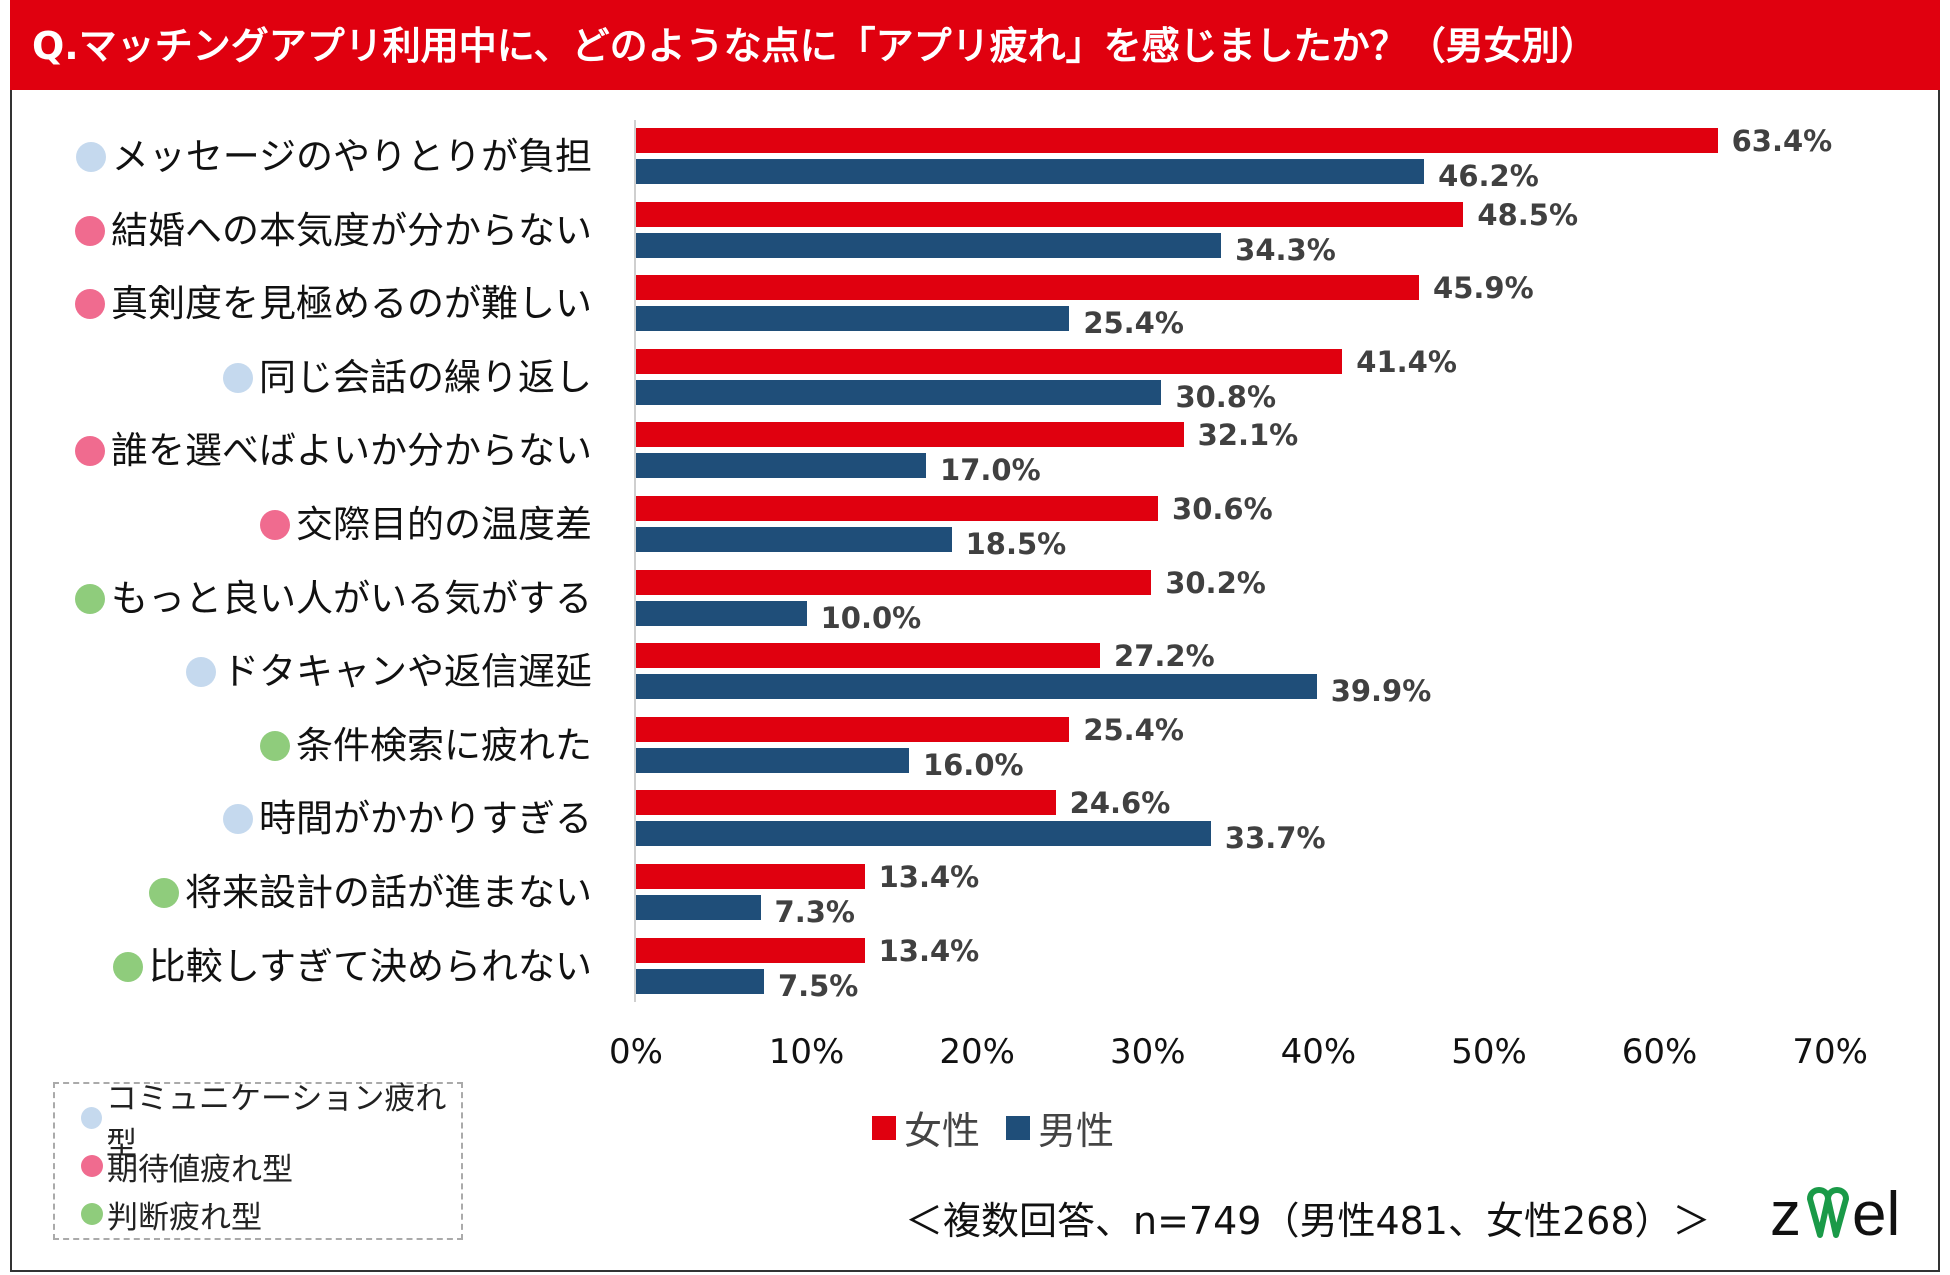 The image size is (1950, 1275). What do you see at coordinates (407, 672) in the screenshot?
I see `category-text: ドタキャンや返信遅延` at bounding box center [407, 672].